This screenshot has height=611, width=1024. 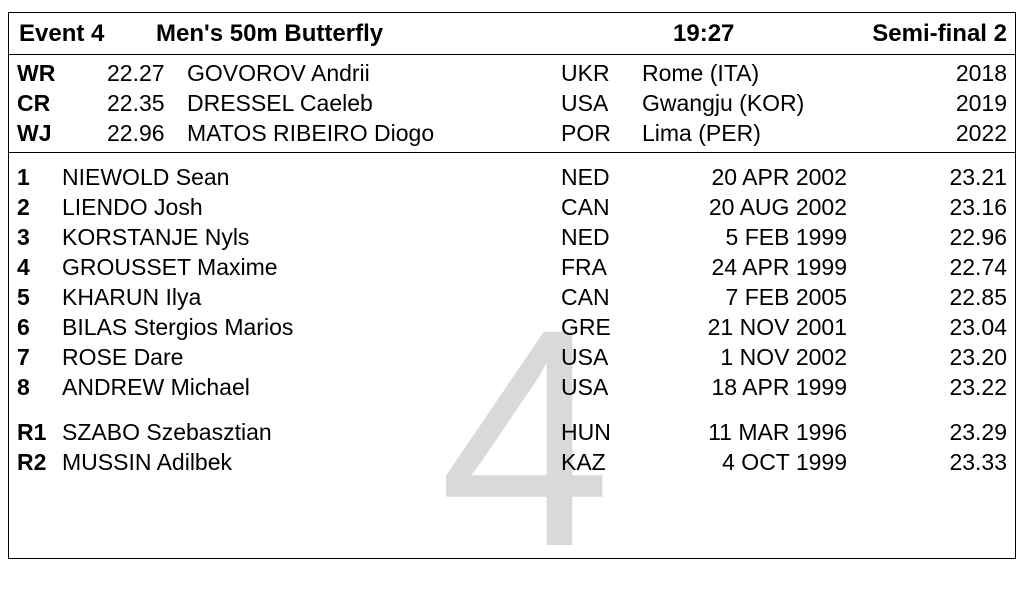 I want to click on record-place: Lima (PER), so click(x=701, y=133).